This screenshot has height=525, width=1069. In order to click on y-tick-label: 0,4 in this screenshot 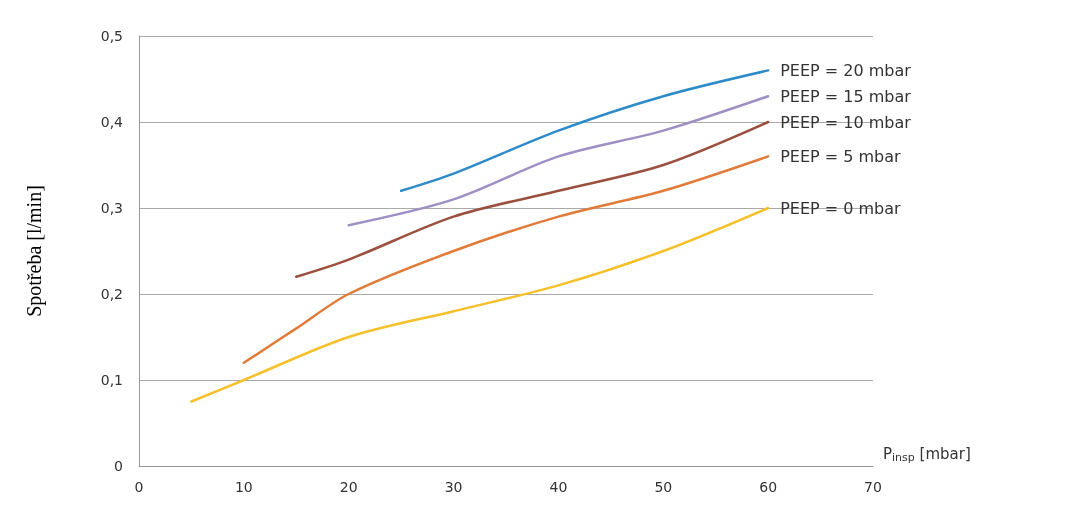, I will do `click(112, 122)`.